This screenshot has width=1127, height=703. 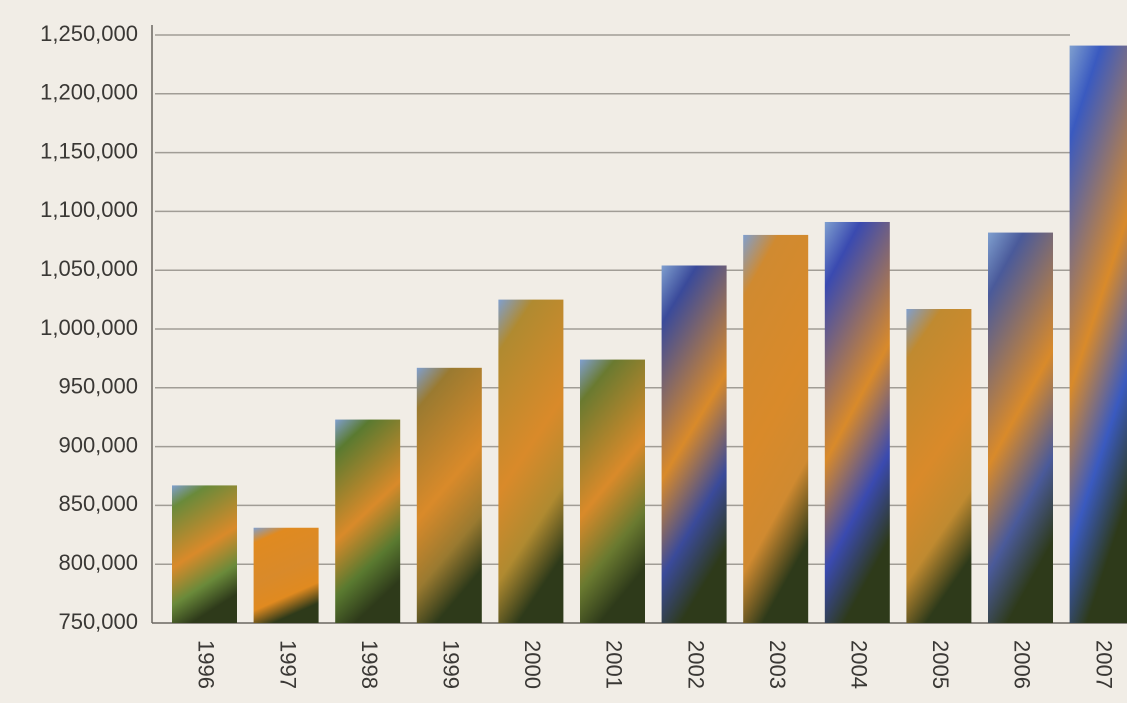 What do you see at coordinates (89, 150) in the screenshot?
I see `y-tick-label: 1,150,000` at bounding box center [89, 150].